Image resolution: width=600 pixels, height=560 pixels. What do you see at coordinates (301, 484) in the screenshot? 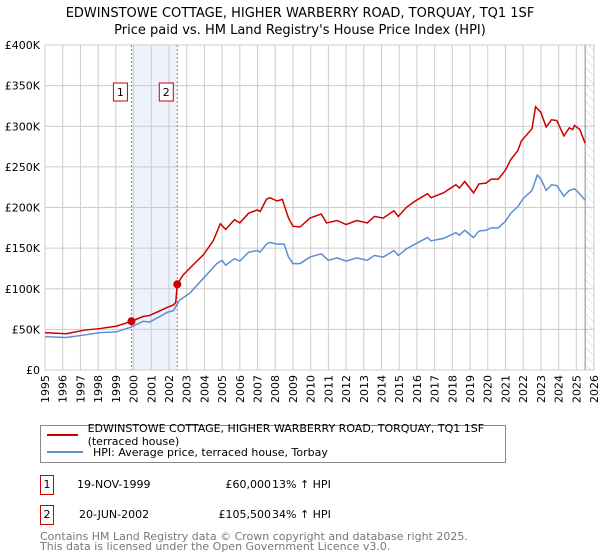
I see `transaction-hpi: 13% ↑ HPI` at bounding box center [301, 484].